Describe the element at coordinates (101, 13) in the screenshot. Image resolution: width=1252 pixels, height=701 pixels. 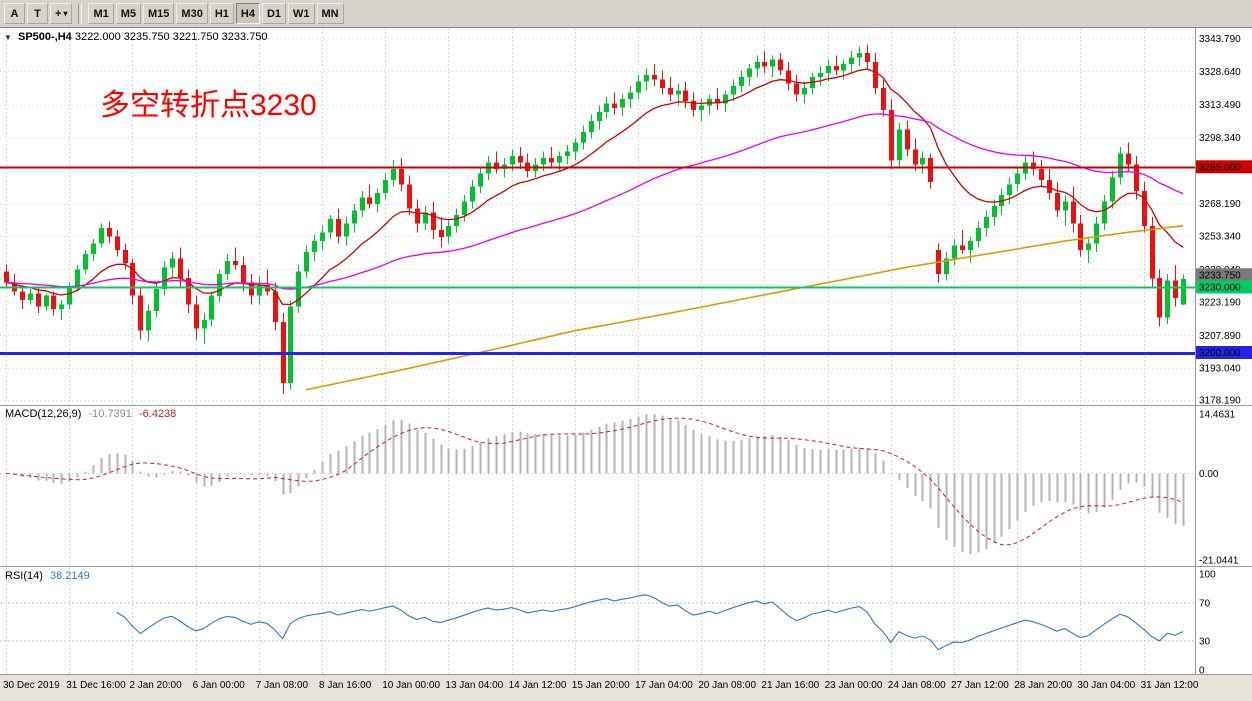
I see `timeframe-button-m1: M1` at that location.